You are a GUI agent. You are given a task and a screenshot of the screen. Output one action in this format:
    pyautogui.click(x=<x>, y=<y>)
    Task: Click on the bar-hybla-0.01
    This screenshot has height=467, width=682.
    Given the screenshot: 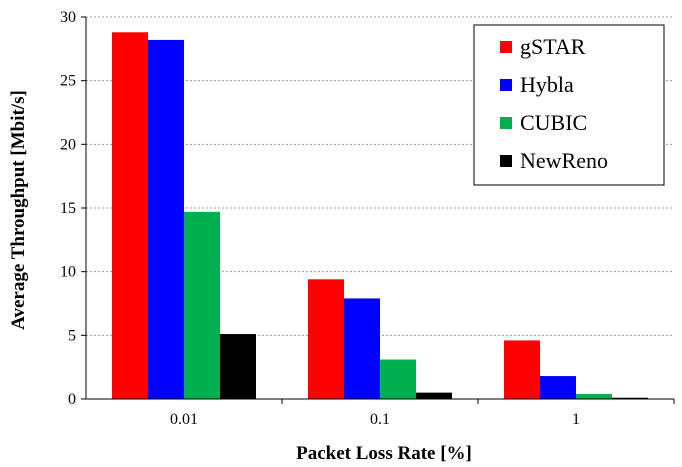 What is the action you would take?
    pyautogui.click(x=166, y=219)
    